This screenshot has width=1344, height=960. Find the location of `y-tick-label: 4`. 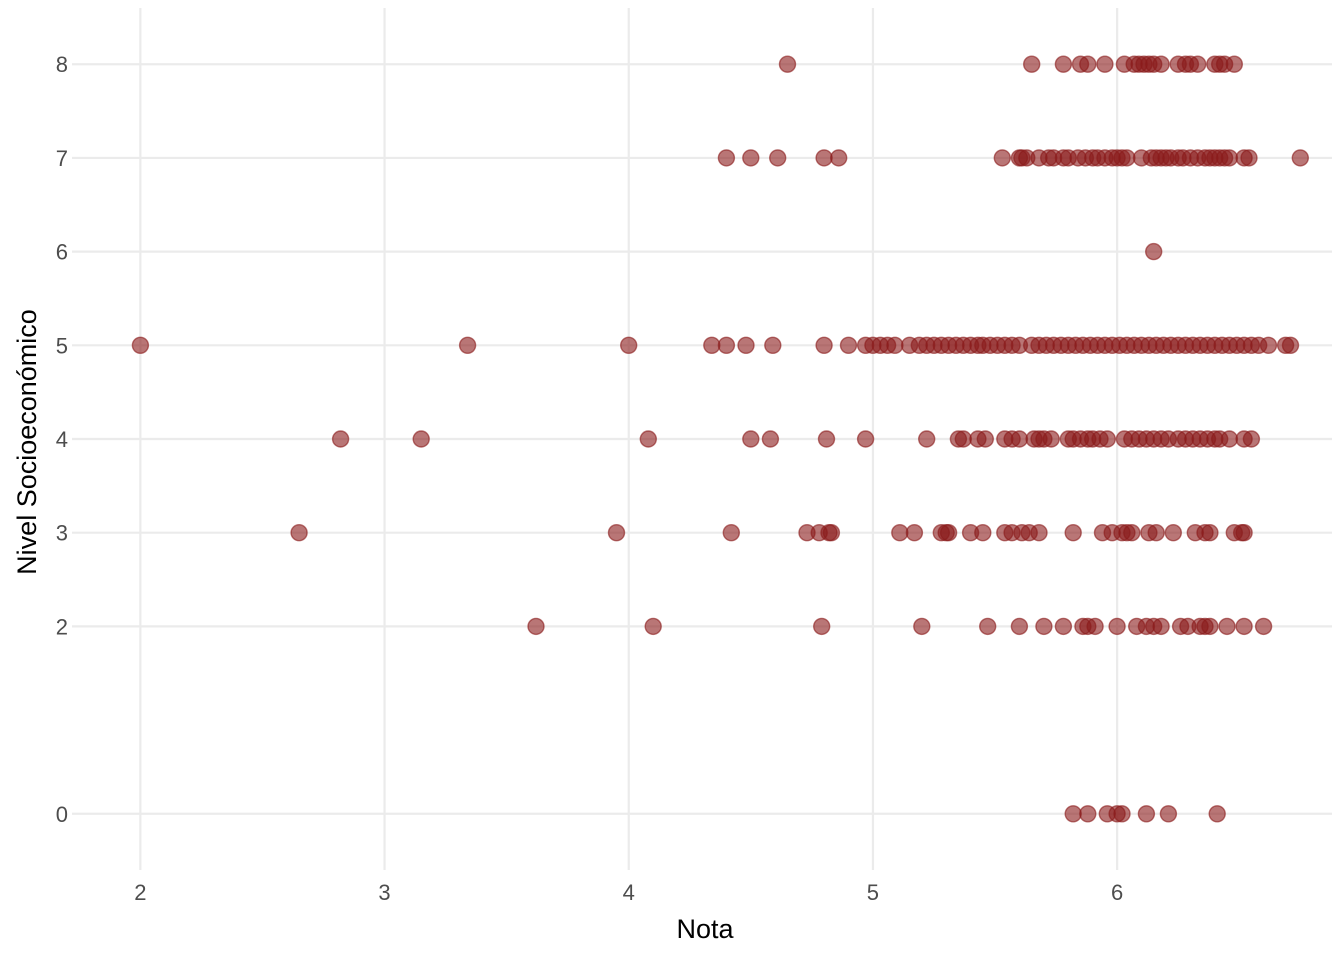

y-tick-label: 4 is located at coordinates (62, 439).